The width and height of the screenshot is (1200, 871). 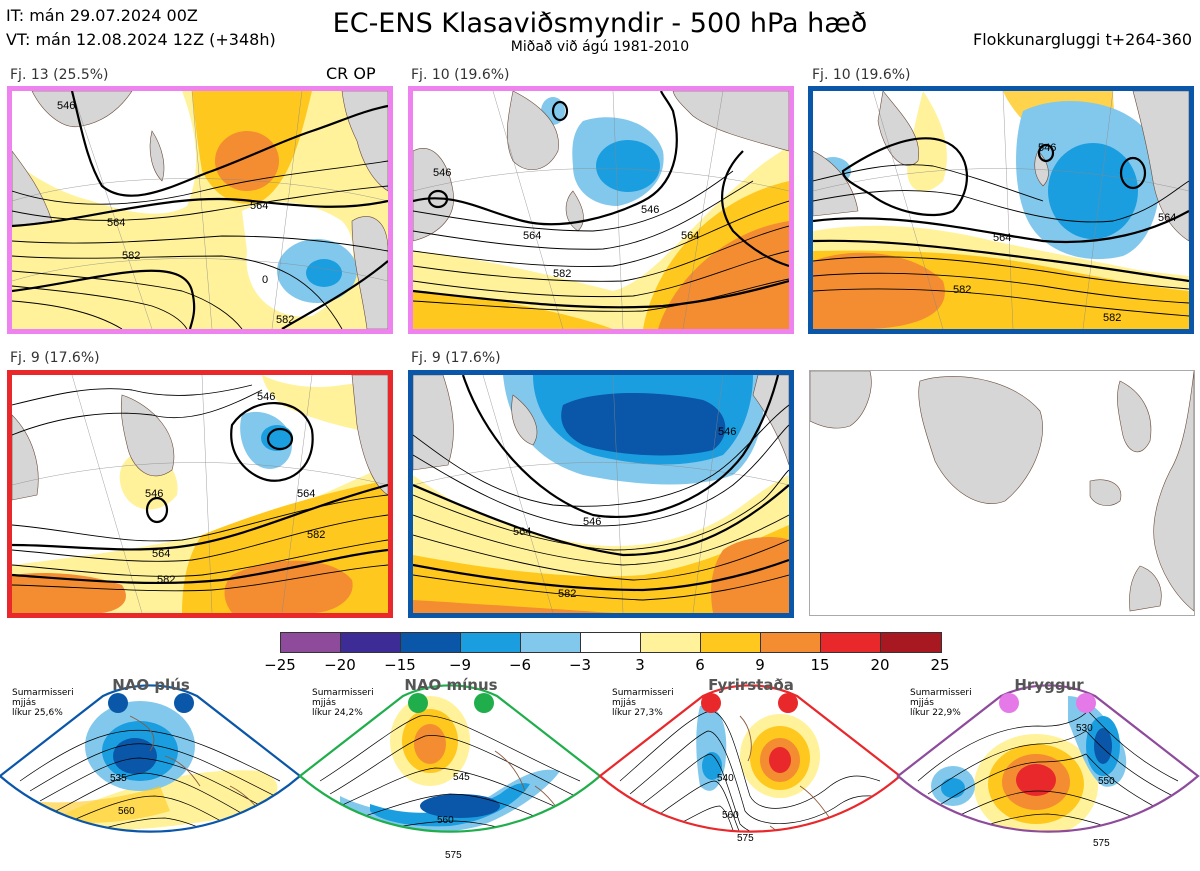 What do you see at coordinates (601, 494) in the screenshot?
I see `cluster-map-5: 546 564 582 546` at bounding box center [601, 494].